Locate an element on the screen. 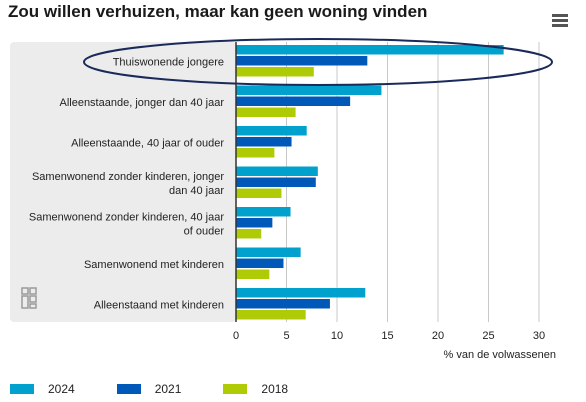 Image resolution: width=586 pixels, height=402 pixels. x-tick-label: 30 is located at coordinates (539, 336).